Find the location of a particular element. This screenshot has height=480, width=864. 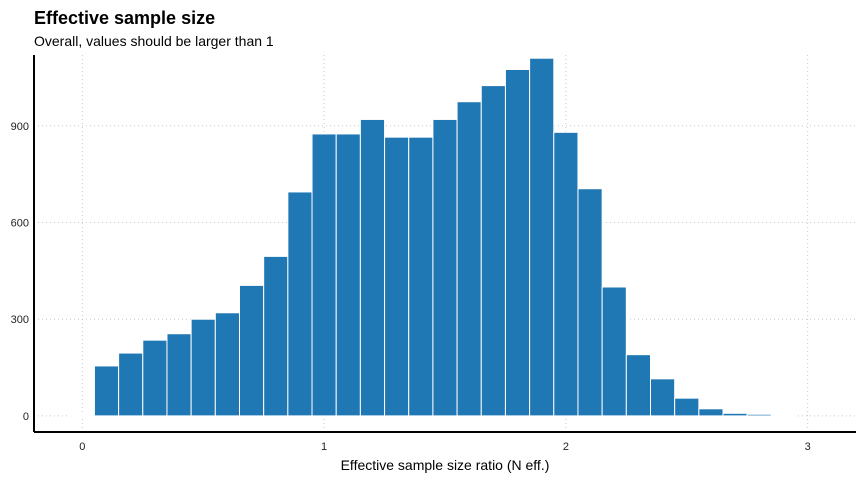

y-tick-label: 600 is located at coordinates (20, 224).